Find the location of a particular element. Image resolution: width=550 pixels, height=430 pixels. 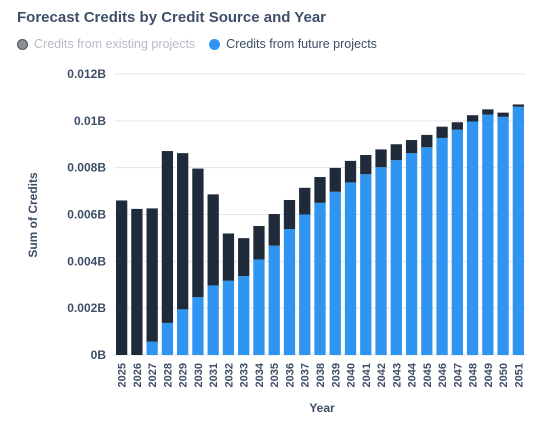

x-tick-label: 2033 is located at coordinates (245, 375).